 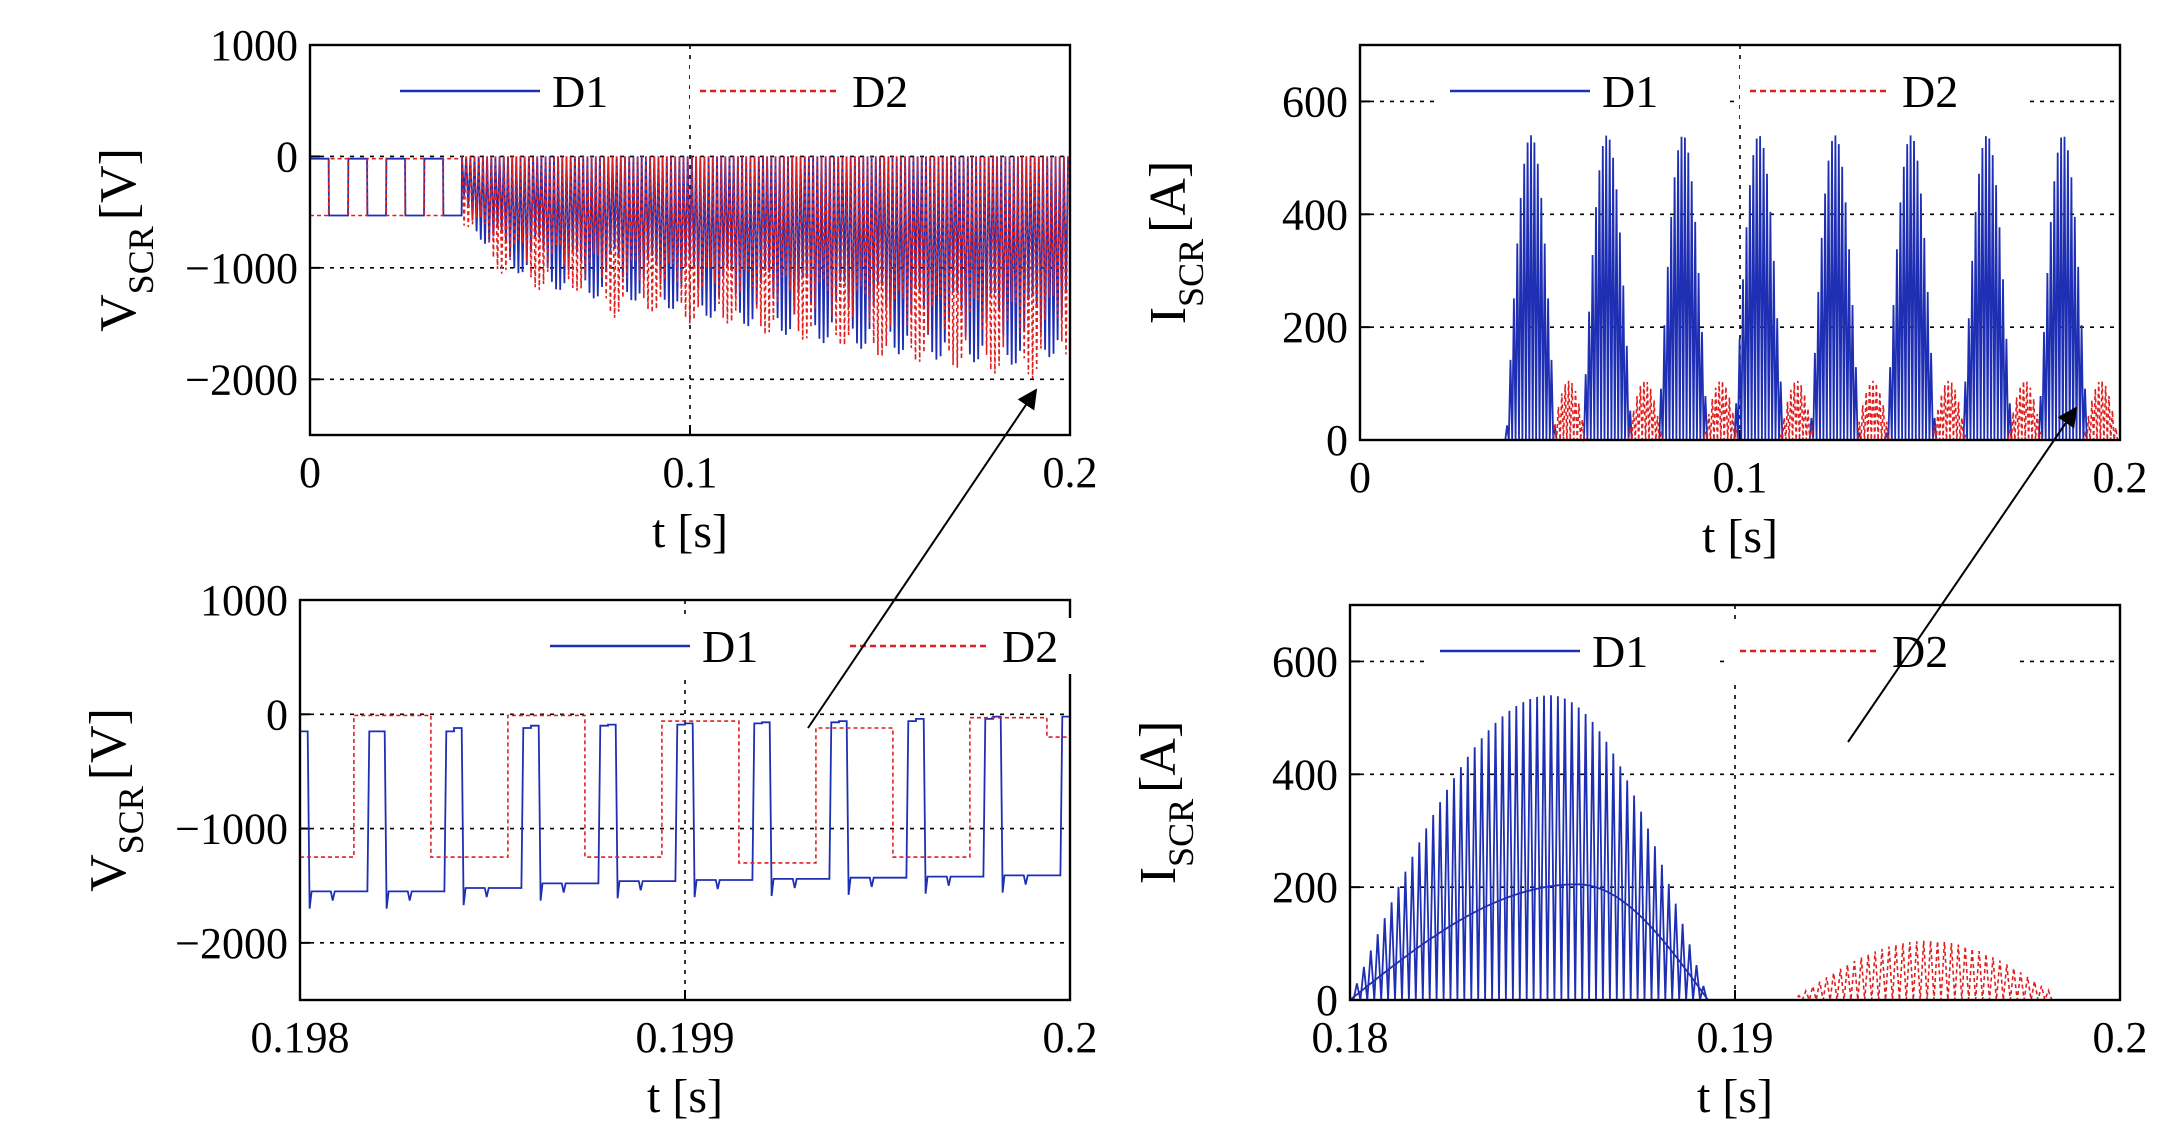 What do you see at coordinates (1350, 1037) in the screenshot?
I see `x-tick-label: 0.18` at bounding box center [1350, 1037].